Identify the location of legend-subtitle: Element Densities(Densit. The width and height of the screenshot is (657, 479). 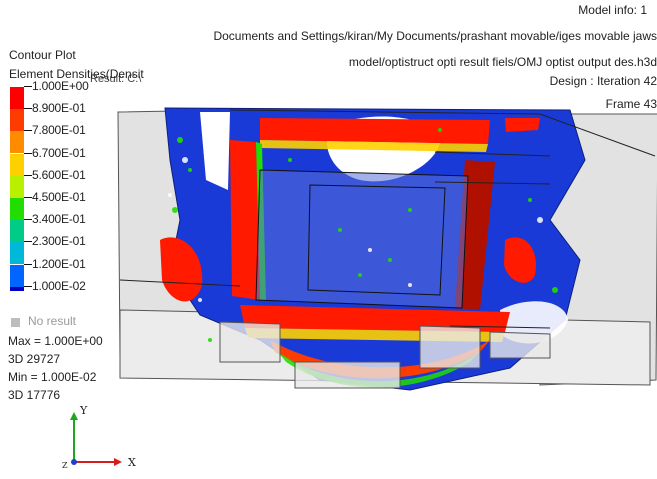
(76, 74).